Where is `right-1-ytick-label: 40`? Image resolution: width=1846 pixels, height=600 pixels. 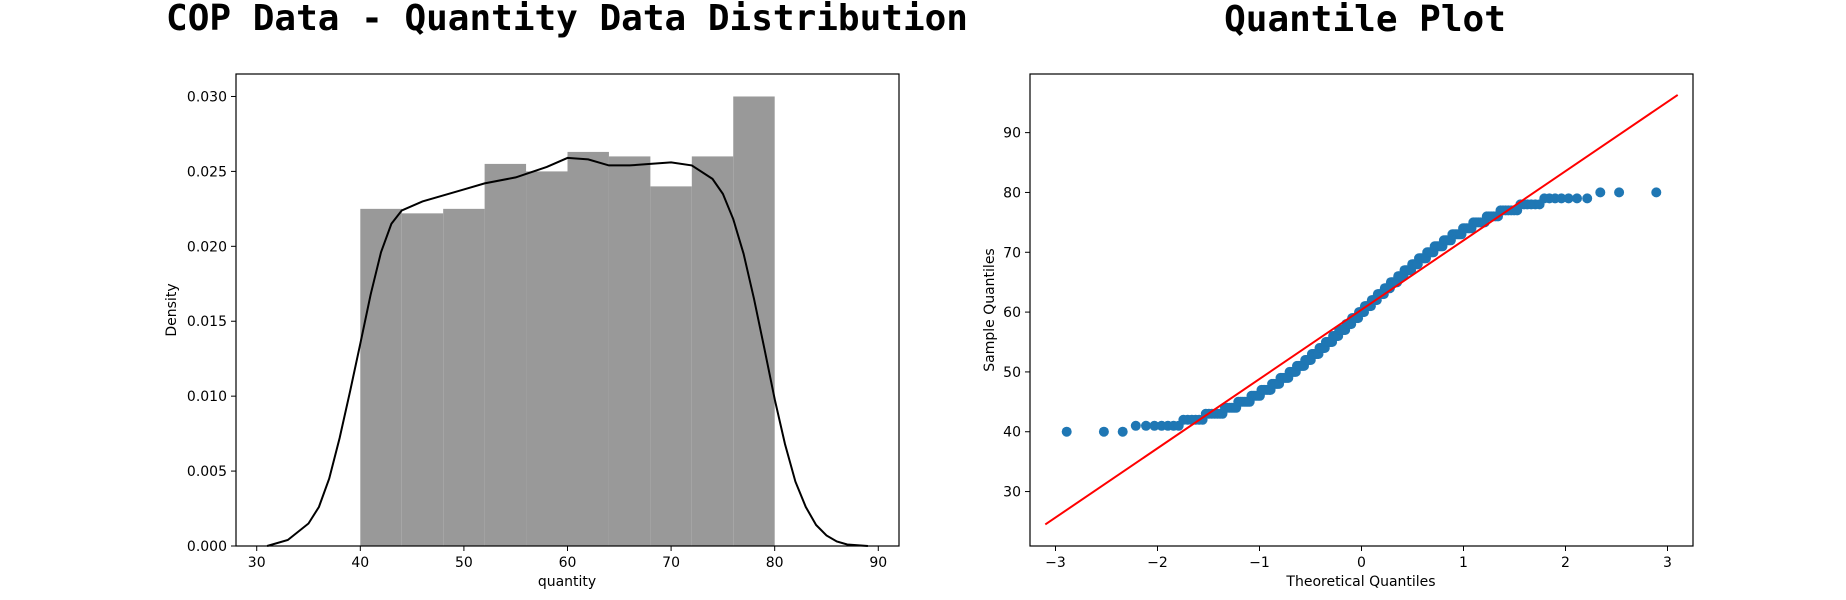 right-1-ytick-label: 40 is located at coordinates (1012, 433).